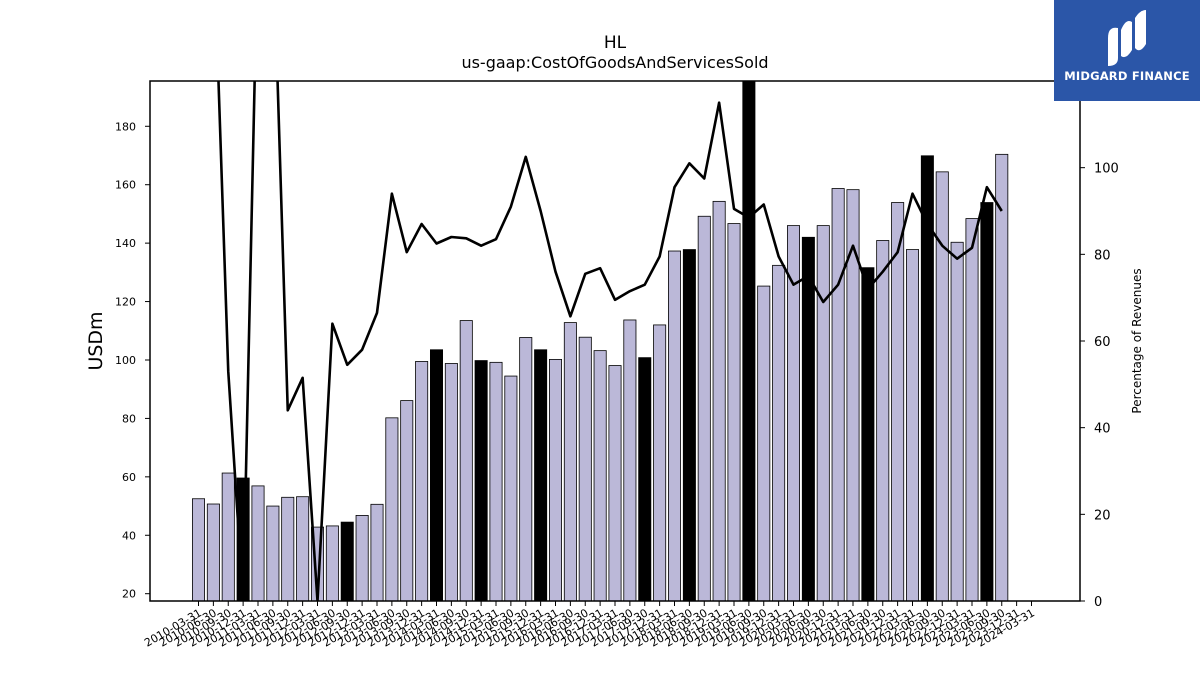 The image size is (1200, 675). I want to click on y-tick-label-80: 80, so click(129, 418).